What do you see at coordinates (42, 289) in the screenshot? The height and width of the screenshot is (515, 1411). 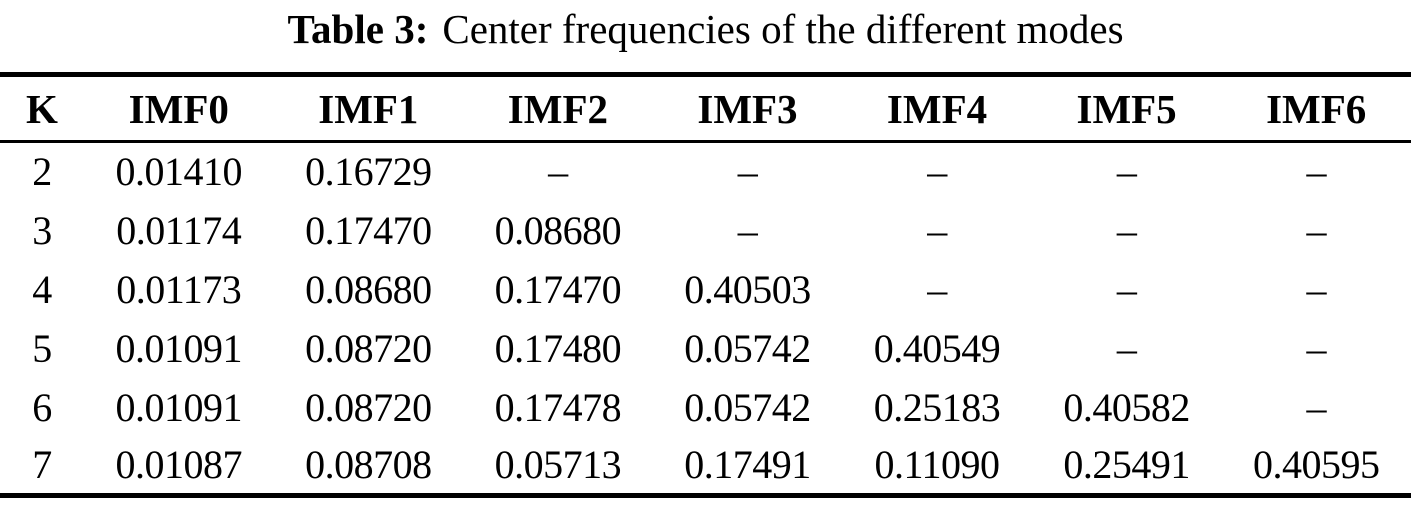 I see `cell-k: 4` at bounding box center [42, 289].